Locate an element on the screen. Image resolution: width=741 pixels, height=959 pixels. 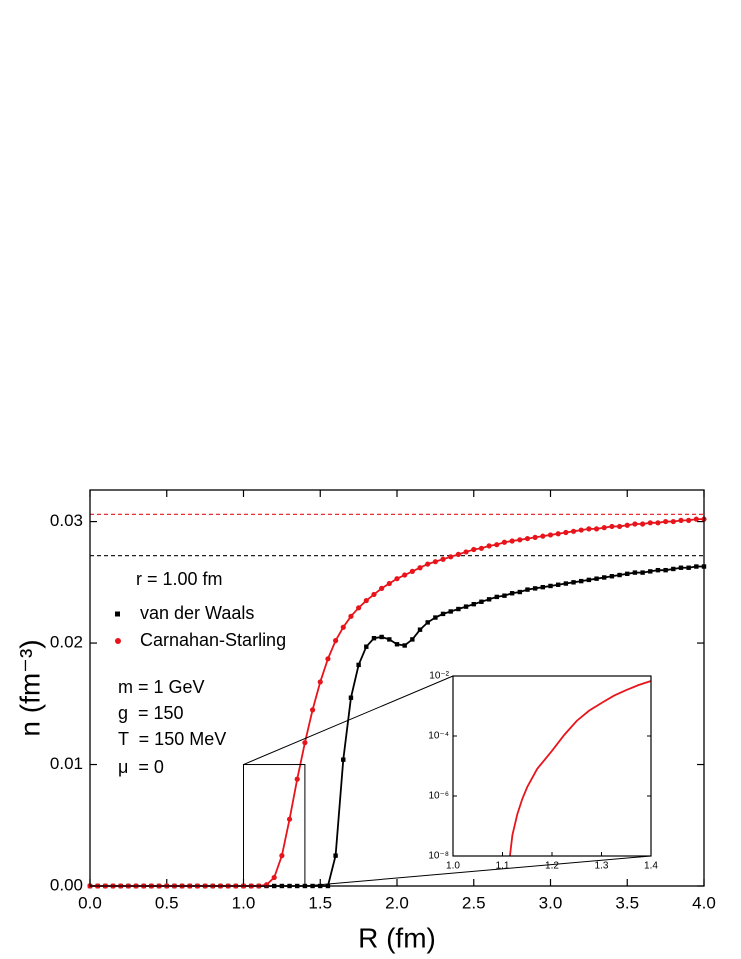
inset-background is located at coordinates (552, 766).